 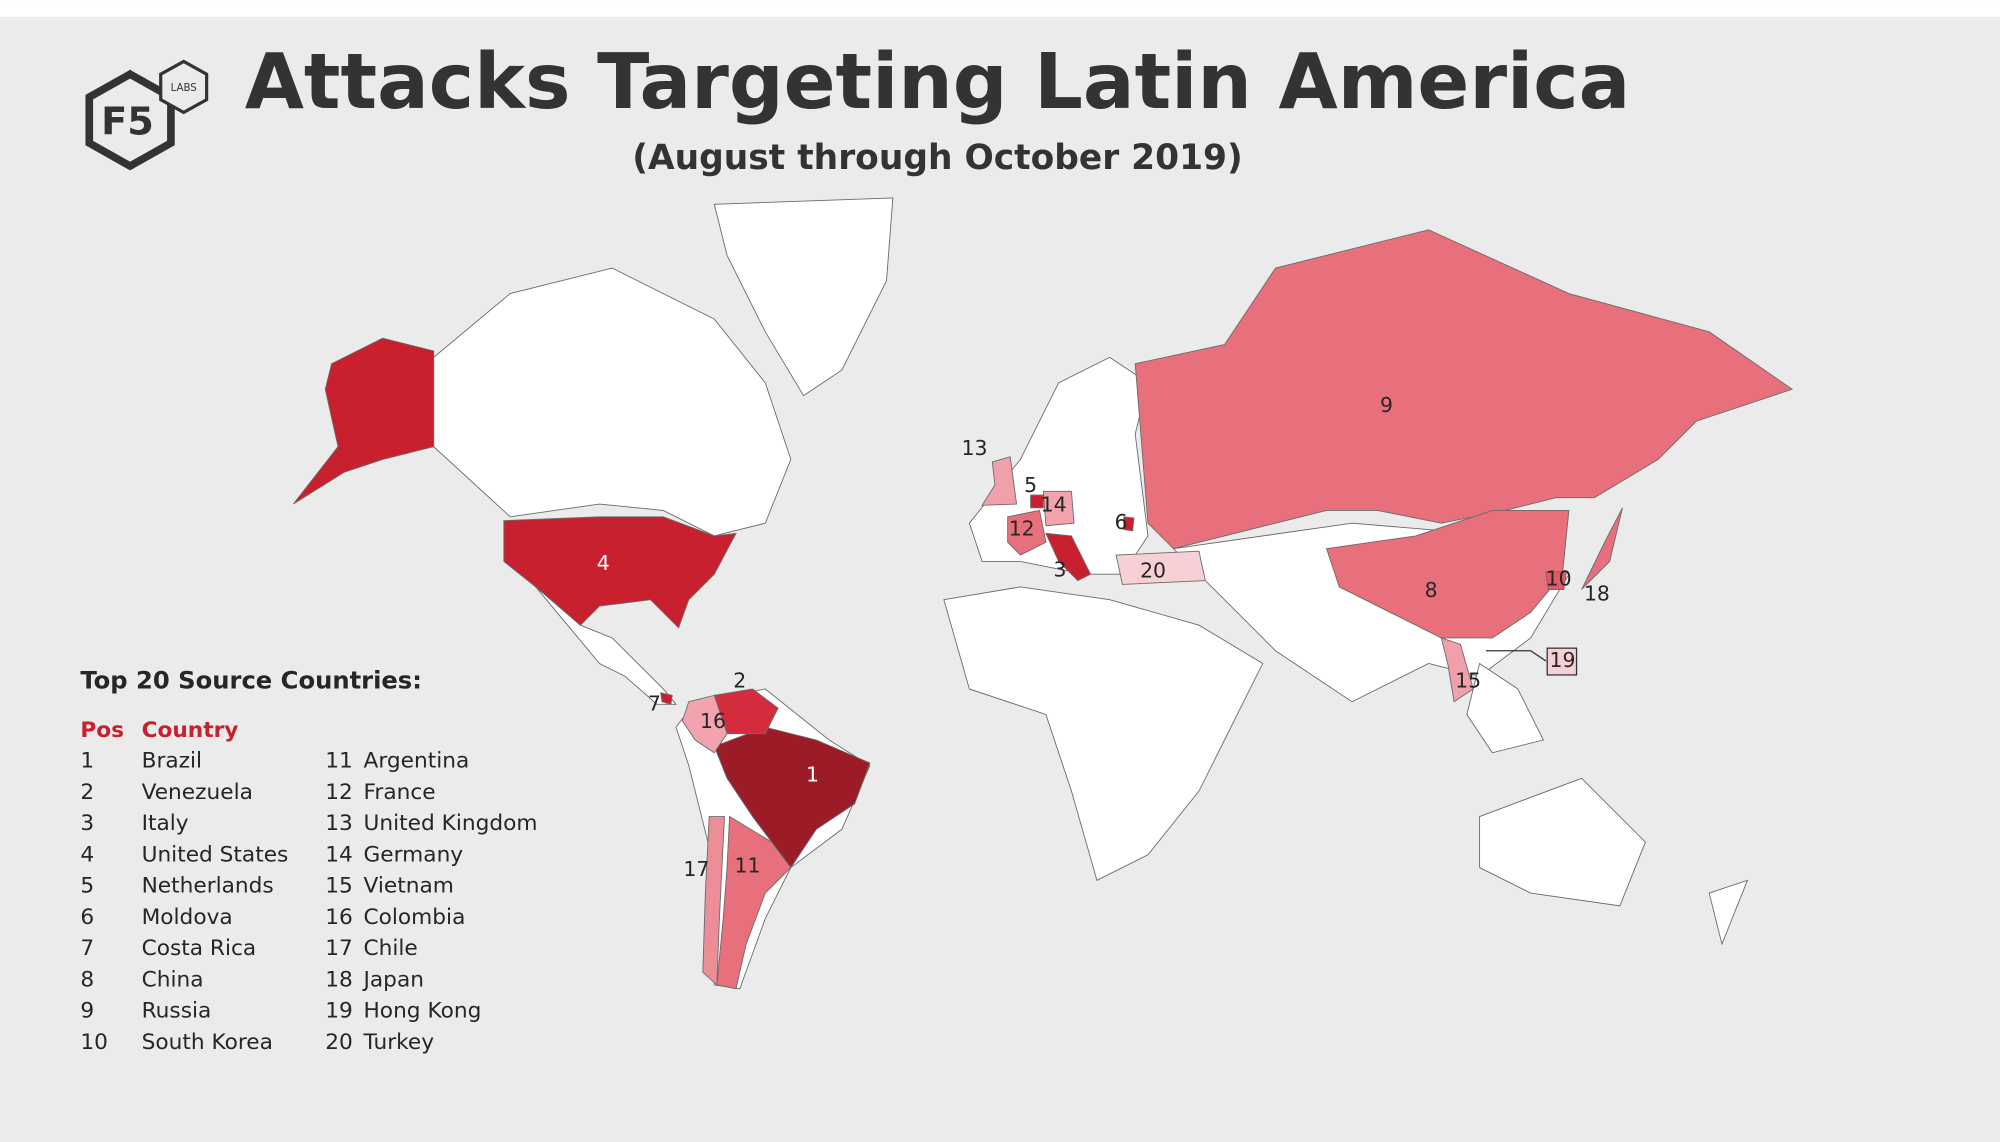 What do you see at coordinates (94, 1042) in the screenshot?
I see `legend-position: 10` at bounding box center [94, 1042].